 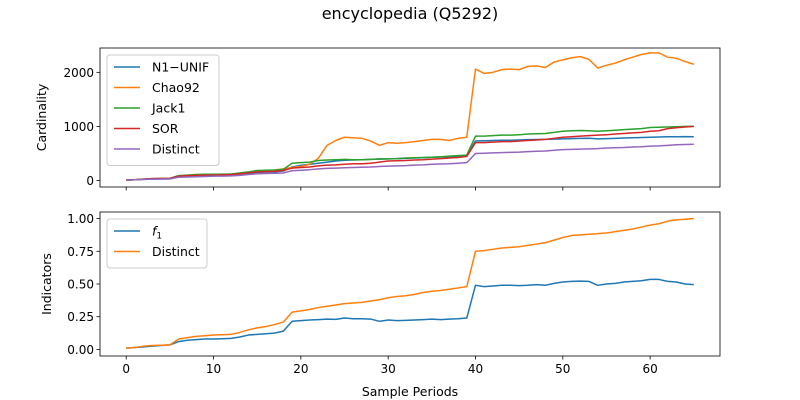 What do you see at coordinates (46, 284) in the screenshot?
I see `y-axis-label: Indicators` at bounding box center [46, 284].